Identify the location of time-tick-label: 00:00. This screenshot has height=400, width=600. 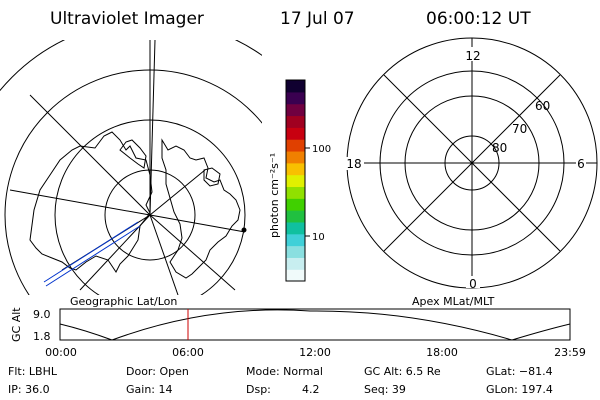
(61, 352).